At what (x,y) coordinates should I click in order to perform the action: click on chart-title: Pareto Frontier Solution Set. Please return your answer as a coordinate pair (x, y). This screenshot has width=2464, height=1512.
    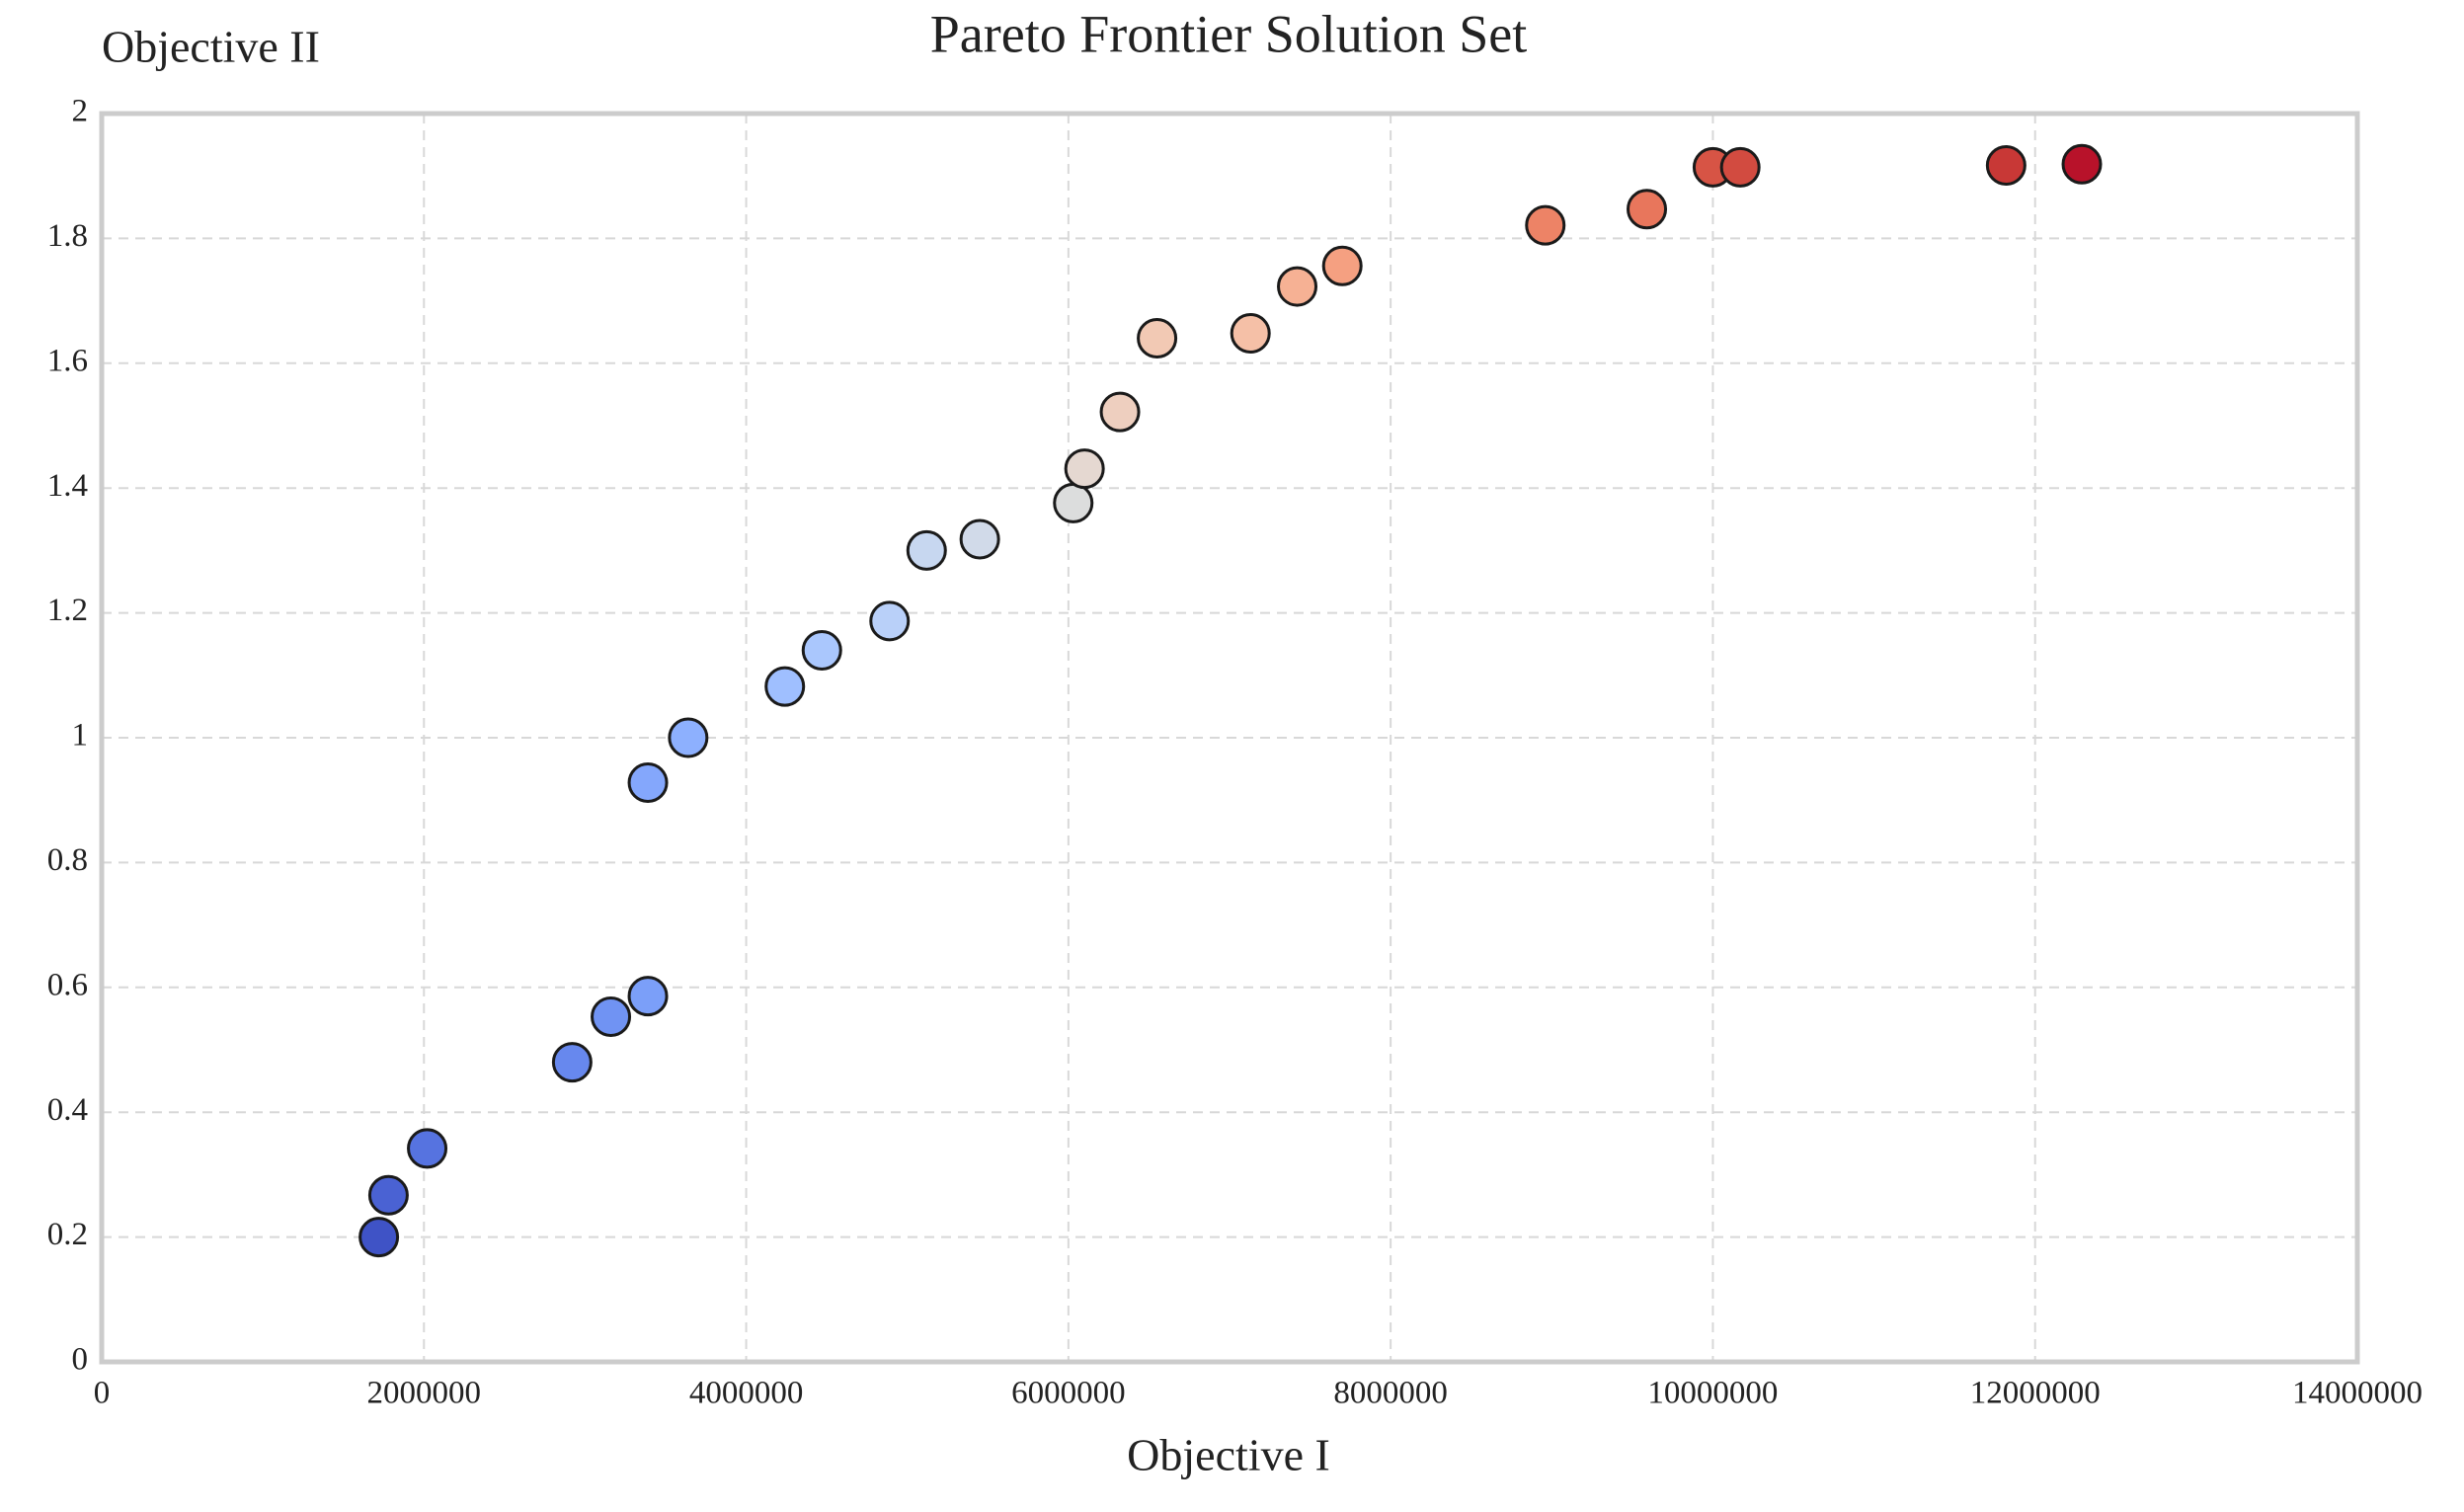
    Looking at the image, I should click on (1228, 34).